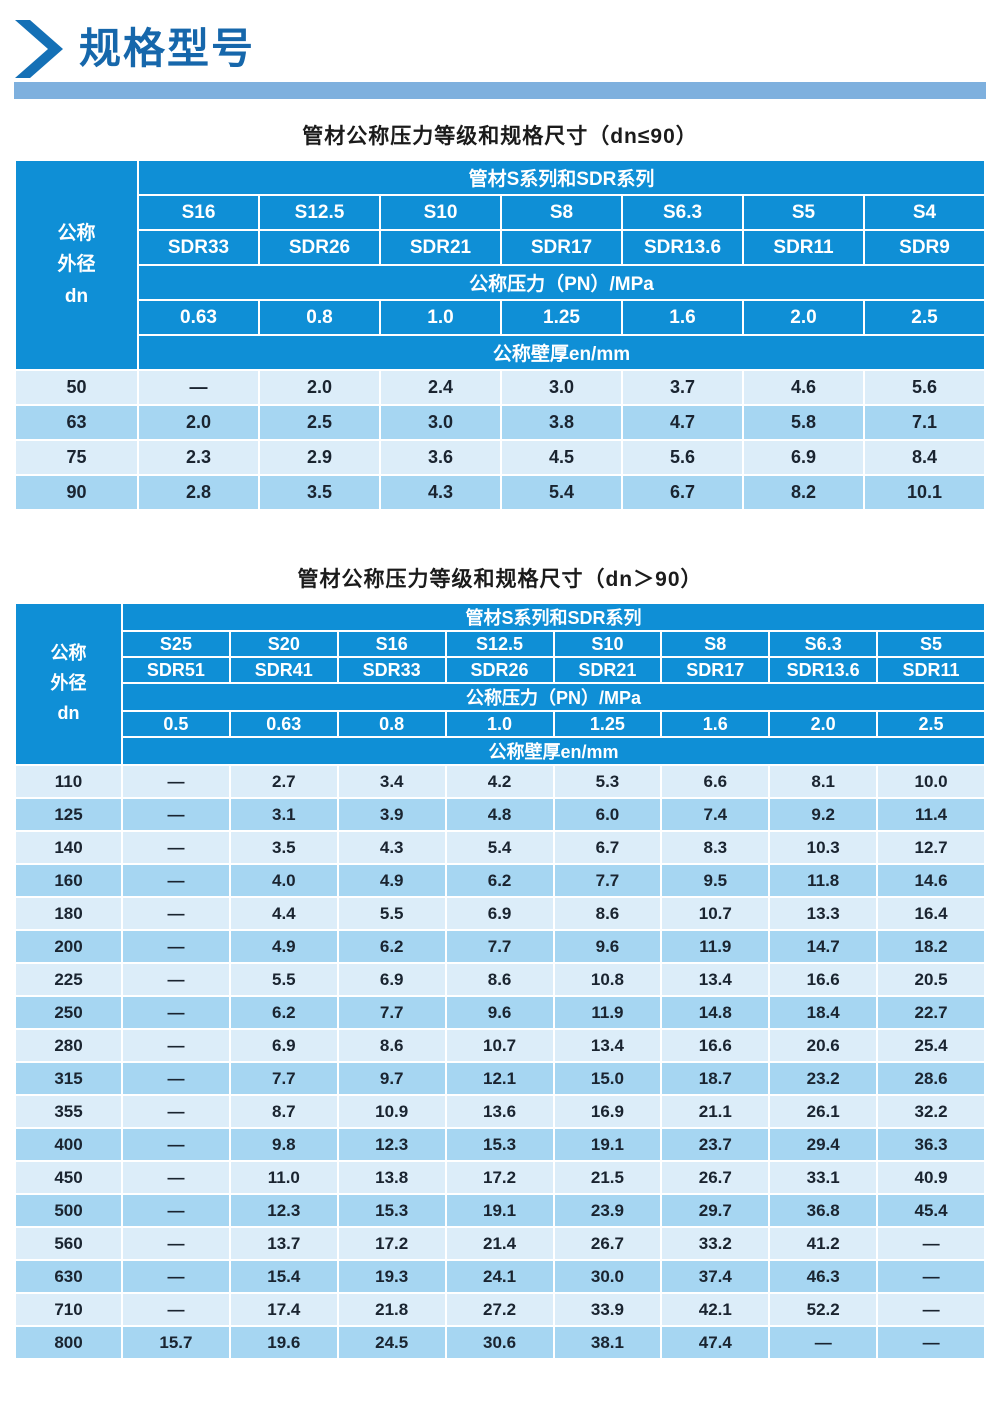 The image size is (1000, 1417). I want to click on wall-thickness-cell: 8.2, so click(803, 492).